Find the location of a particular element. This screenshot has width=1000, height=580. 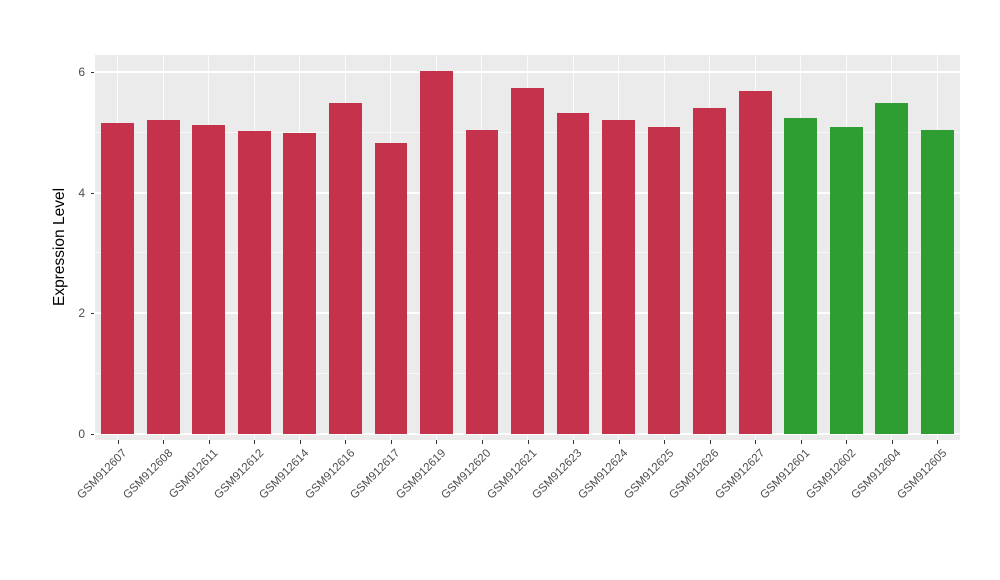

y-tick-label: 2 is located at coordinates (81, 313).